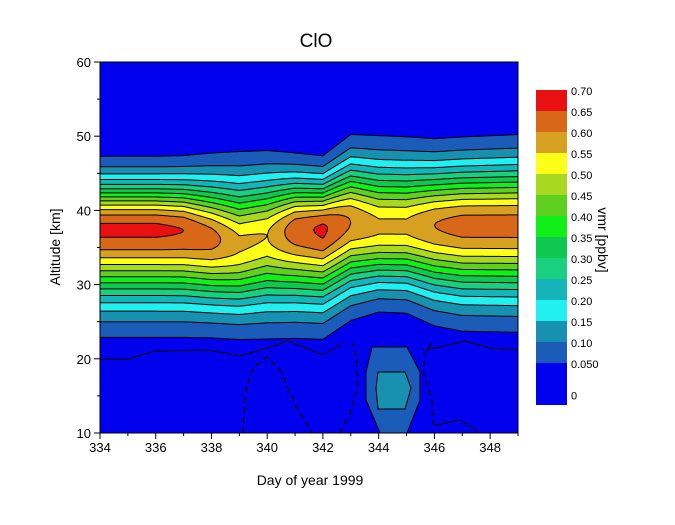 Image resolution: width=675 pixels, height=525 pixels. Describe the element at coordinates (551, 142) in the screenshot. I see `colorbar-swatch-0.55` at that location.